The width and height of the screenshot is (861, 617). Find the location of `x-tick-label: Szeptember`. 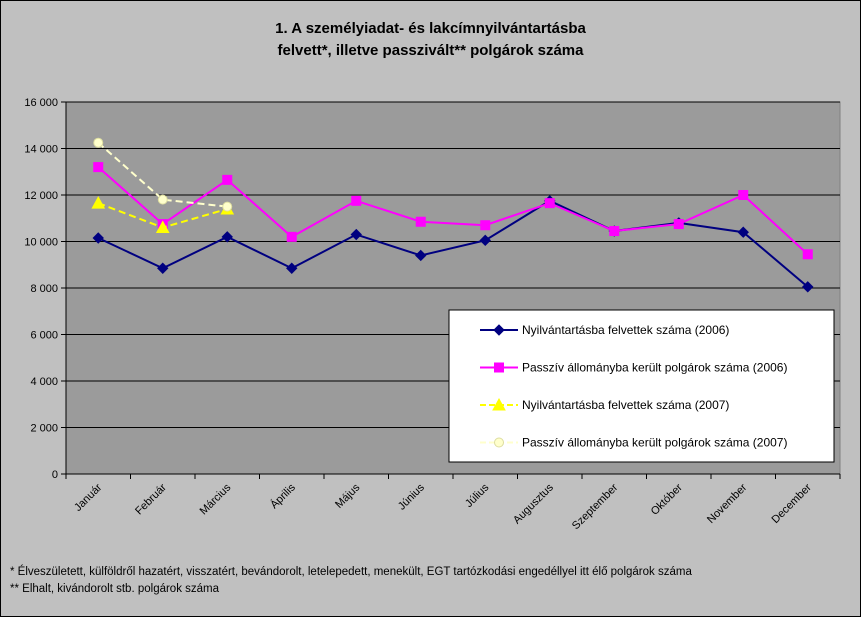

x-tick-label: Szeptember is located at coordinates (595, 506).